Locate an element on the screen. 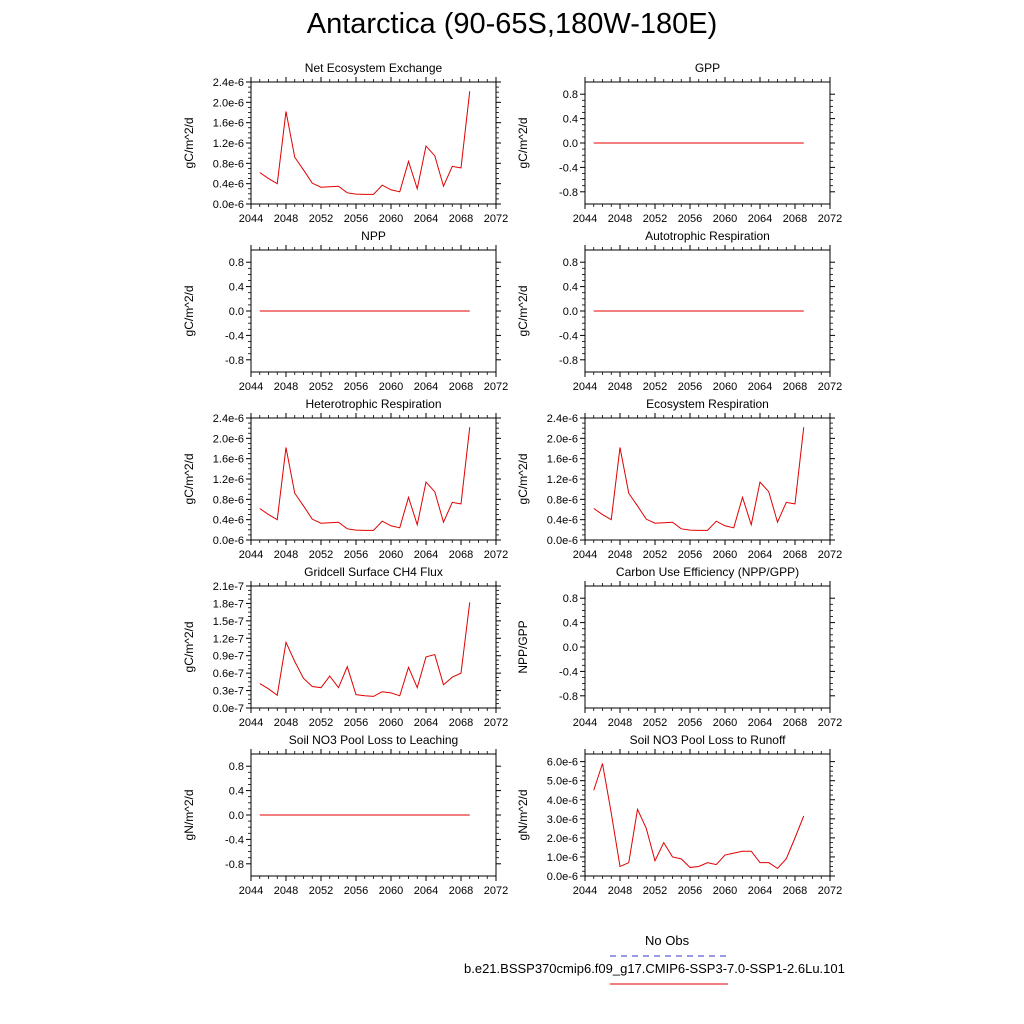 This screenshot has height=1024, width=1024. y-tick-label: 1.2e-6 is located at coordinates (228, 480).